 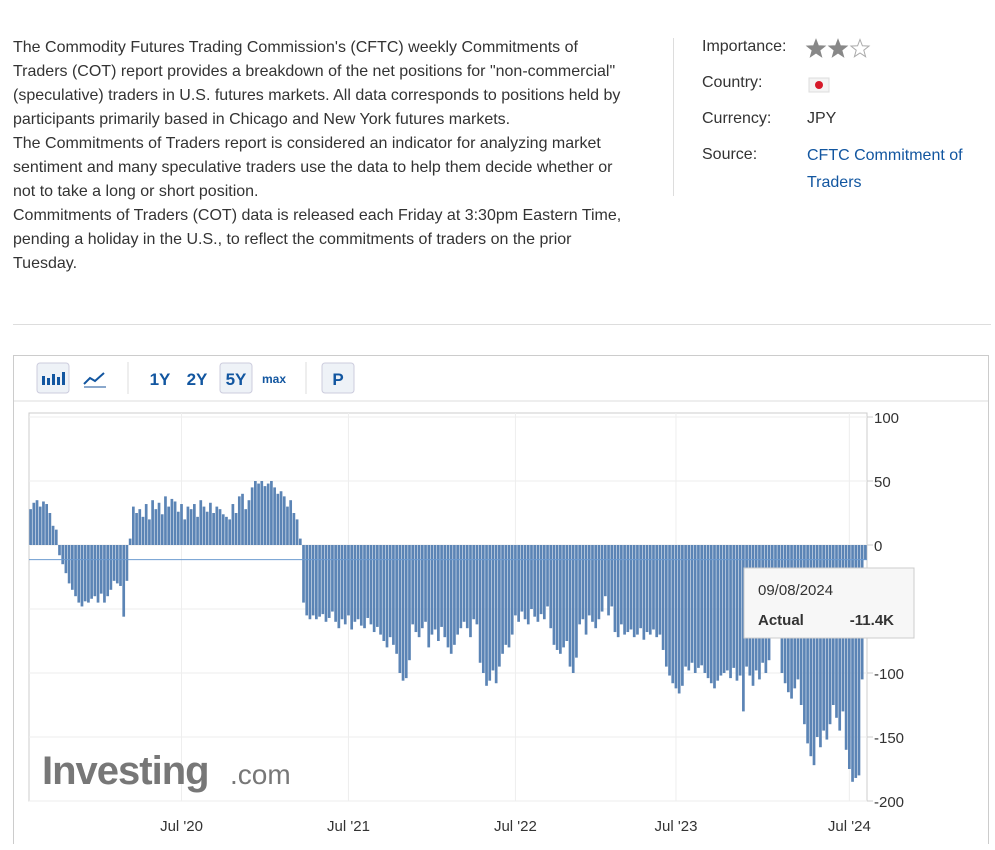 I want to click on range-button: 2Y, so click(x=197, y=379).